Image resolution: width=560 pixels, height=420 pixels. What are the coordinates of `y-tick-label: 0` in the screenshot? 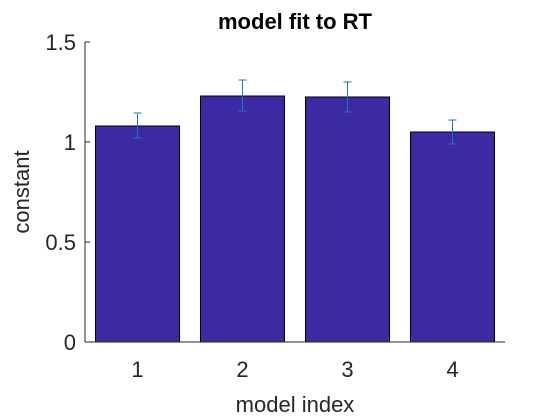 It's located at (70, 342).